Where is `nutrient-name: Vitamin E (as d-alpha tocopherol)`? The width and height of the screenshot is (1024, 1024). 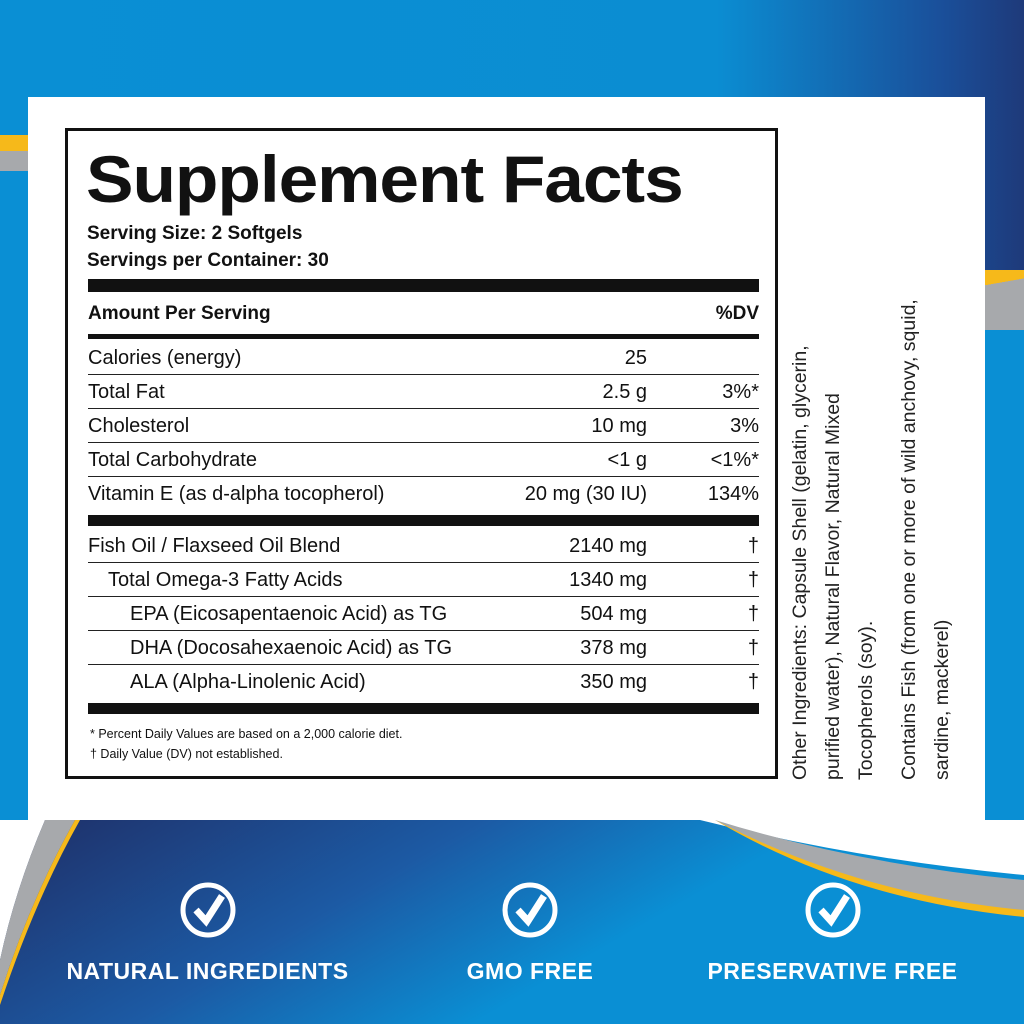 nutrient-name: Vitamin E (as d-alpha tocopherol) is located at coordinates (236, 494).